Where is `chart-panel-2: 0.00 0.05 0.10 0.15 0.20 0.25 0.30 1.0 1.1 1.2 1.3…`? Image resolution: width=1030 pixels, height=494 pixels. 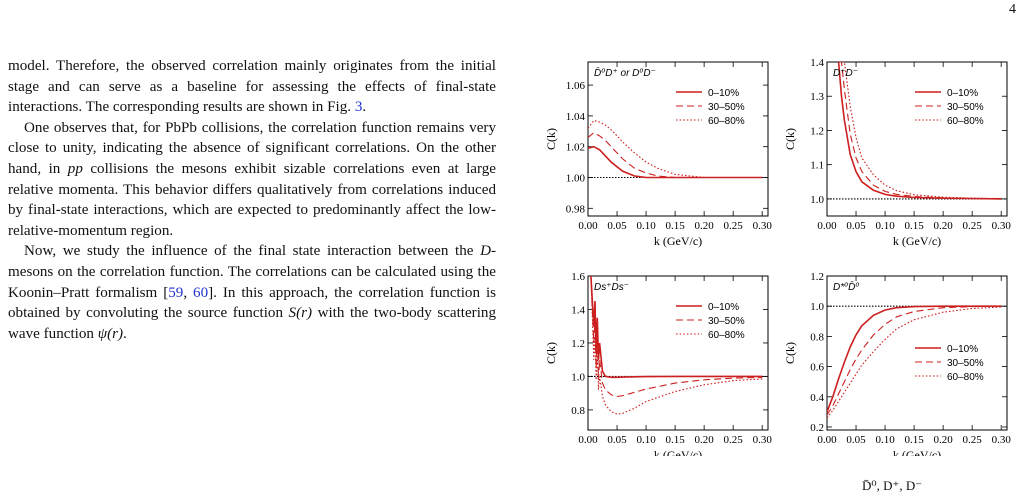 chart-panel-2: 0.00 0.05 0.10 0.15 0.20 0.25 0.30 1.0 1.1 1.2 1.3… is located at coordinates (897, 152).